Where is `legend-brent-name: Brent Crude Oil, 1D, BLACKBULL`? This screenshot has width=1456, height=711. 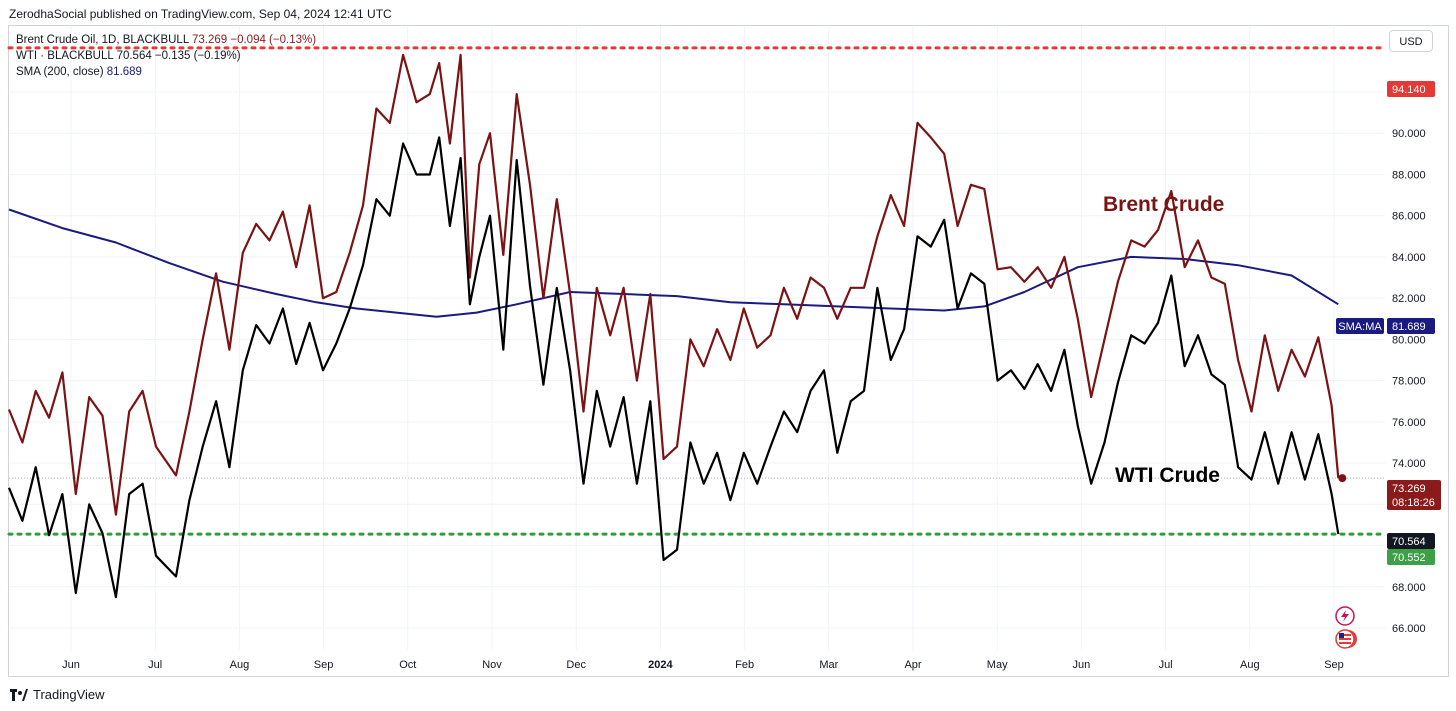
legend-brent-name: Brent Crude Oil, 1D, BLACKBULL is located at coordinates (102, 40).